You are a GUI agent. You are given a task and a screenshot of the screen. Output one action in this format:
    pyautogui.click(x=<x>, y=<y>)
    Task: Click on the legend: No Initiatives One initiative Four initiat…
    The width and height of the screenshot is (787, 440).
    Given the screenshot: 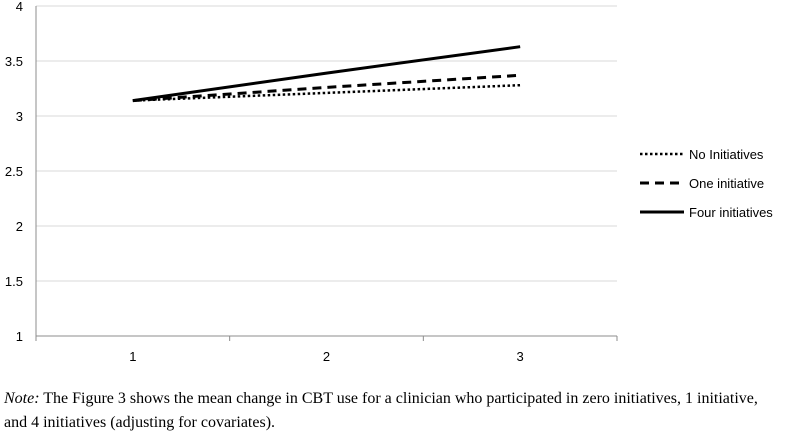 What is the action you would take?
    pyautogui.click(x=706, y=183)
    